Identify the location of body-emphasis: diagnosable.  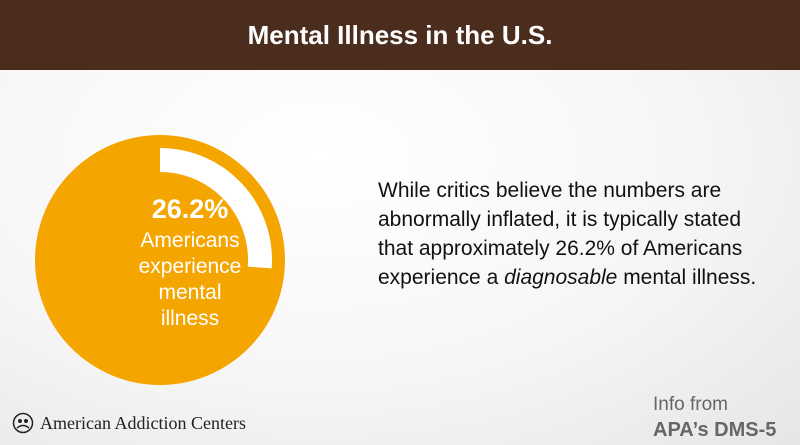
(561, 277).